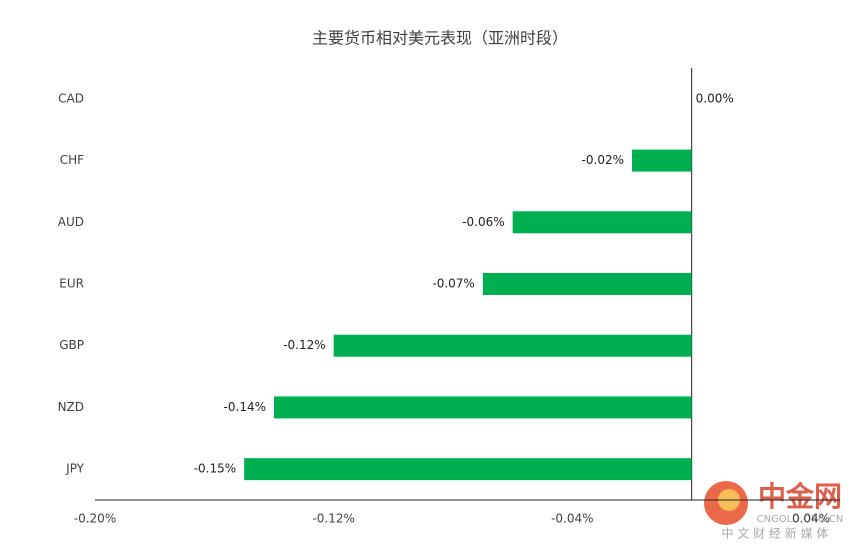  I want to click on watermark-url: CNGOLD.ORG.CN, so click(800, 519).